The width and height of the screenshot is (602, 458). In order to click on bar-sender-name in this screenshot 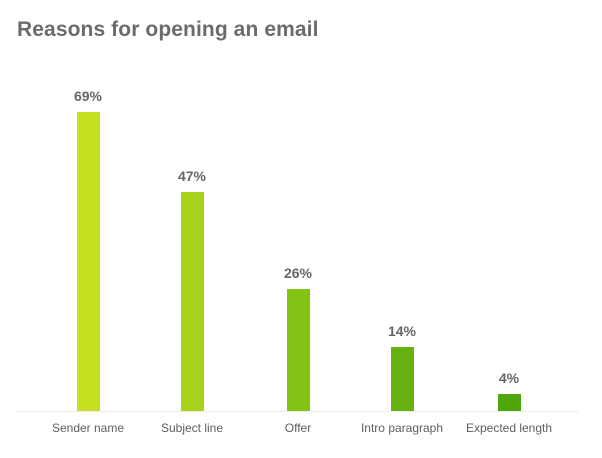, I will do `click(88, 261)`.